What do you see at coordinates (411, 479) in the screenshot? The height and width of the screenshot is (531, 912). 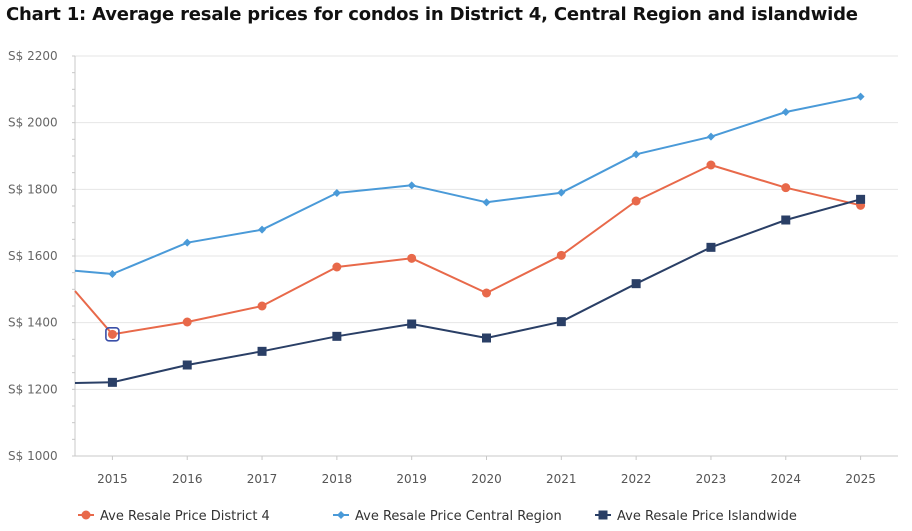 I see `x-tick-label: 2019` at bounding box center [411, 479].